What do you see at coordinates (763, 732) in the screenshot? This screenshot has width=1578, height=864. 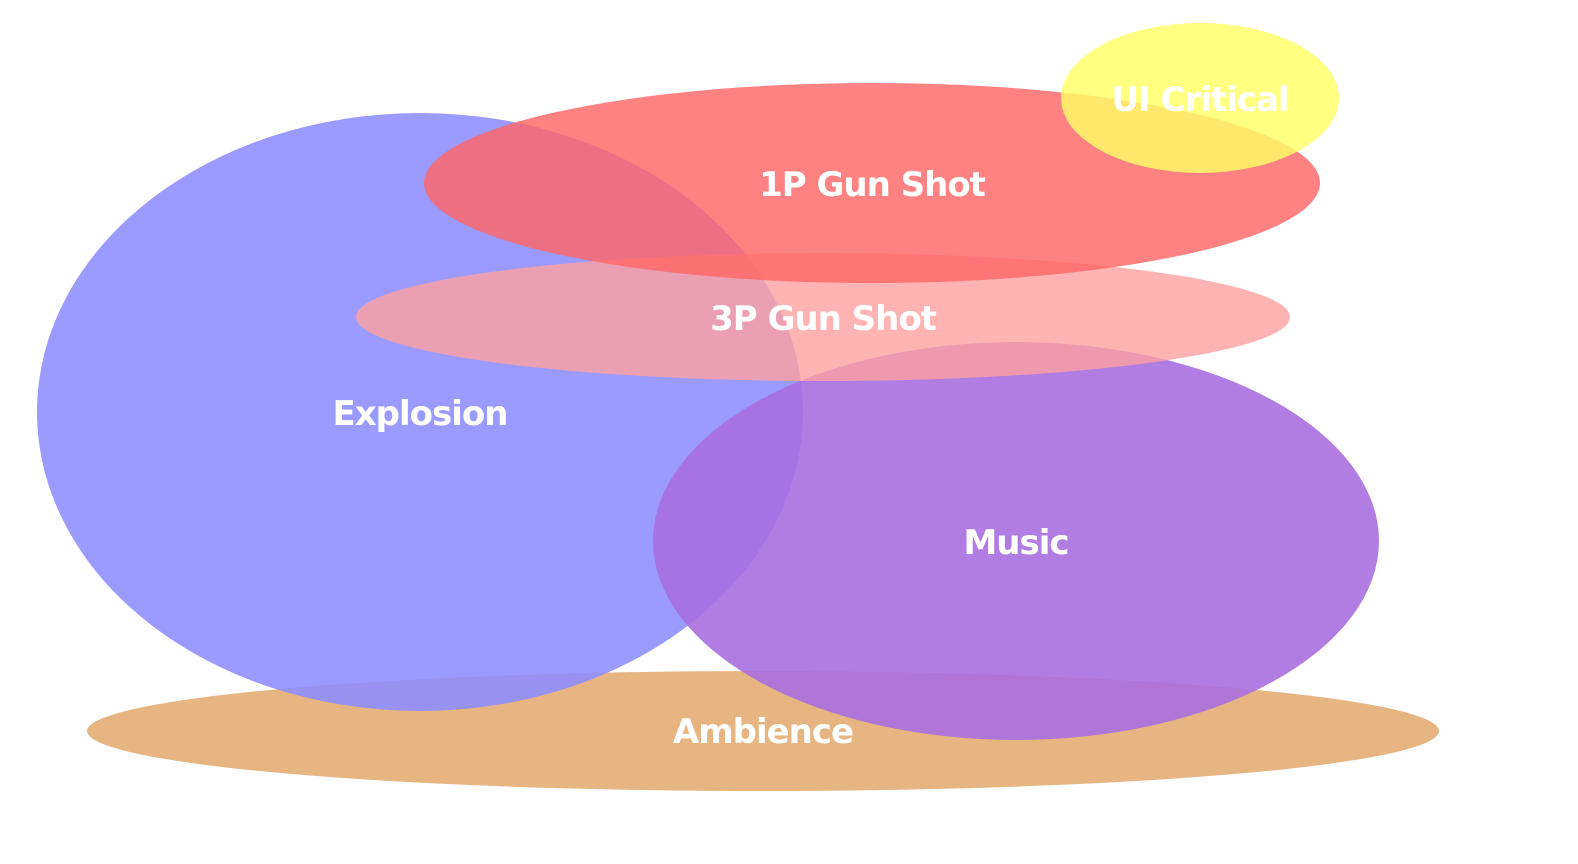 I see `ambience-label: Ambience` at bounding box center [763, 732].